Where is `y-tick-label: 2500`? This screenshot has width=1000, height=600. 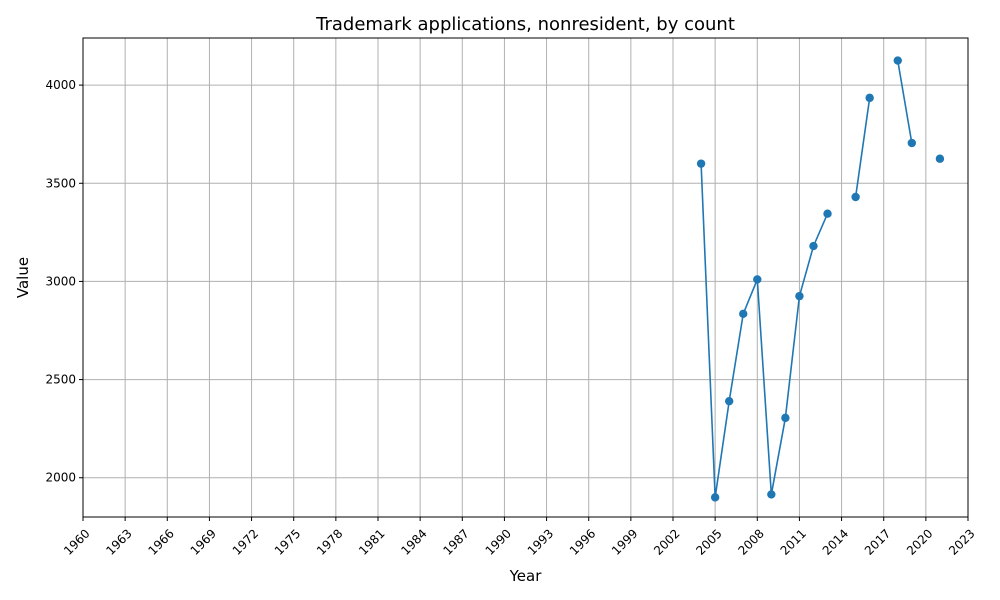
y-tick-label: 2500 is located at coordinates (60, 380).